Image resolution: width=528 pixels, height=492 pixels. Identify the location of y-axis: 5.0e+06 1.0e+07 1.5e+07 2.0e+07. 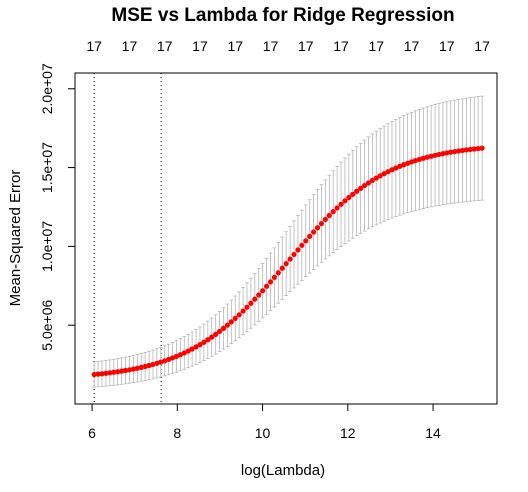
(57, 207).